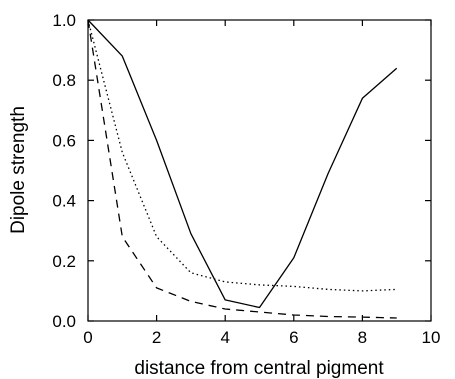 This screenshot has width=455, height=379. What do you see at coordinates (362, 337) in the screenshot?
I see `x-tick-label: 8` at bounding box center [362, 337].